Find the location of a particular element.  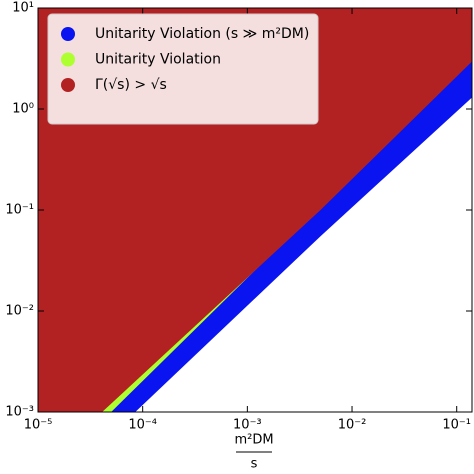

x-label-denominator: s is located at coordinates (254, 464).